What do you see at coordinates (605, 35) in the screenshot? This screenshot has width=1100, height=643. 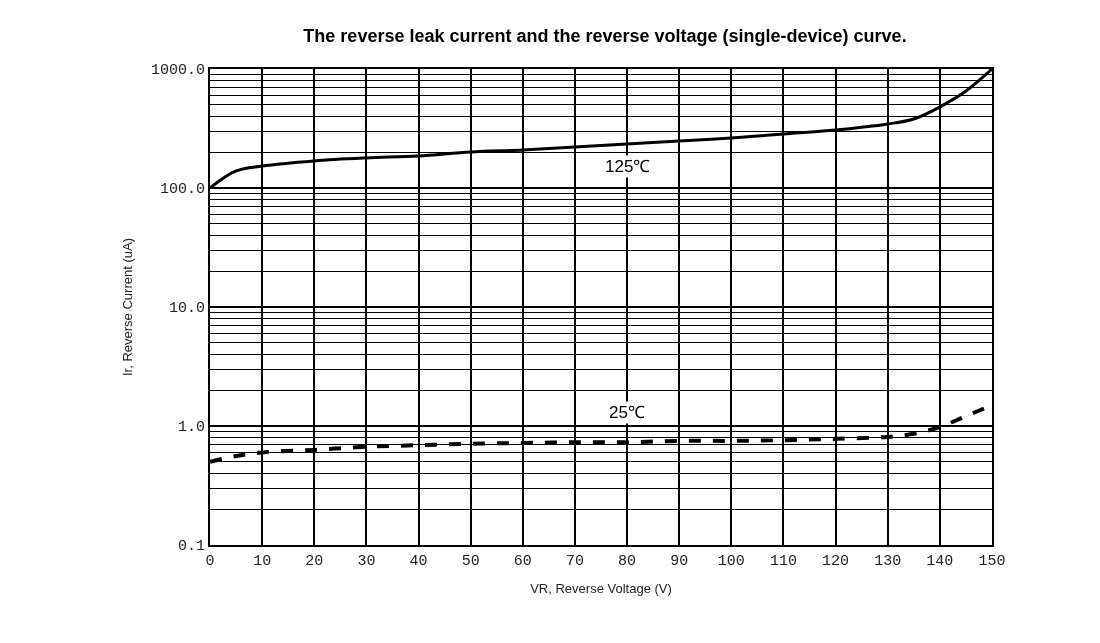 I see `chart-title: The reverse leak current and the reverse voltage (single-device) curve.` at bounding box center [605, 35].